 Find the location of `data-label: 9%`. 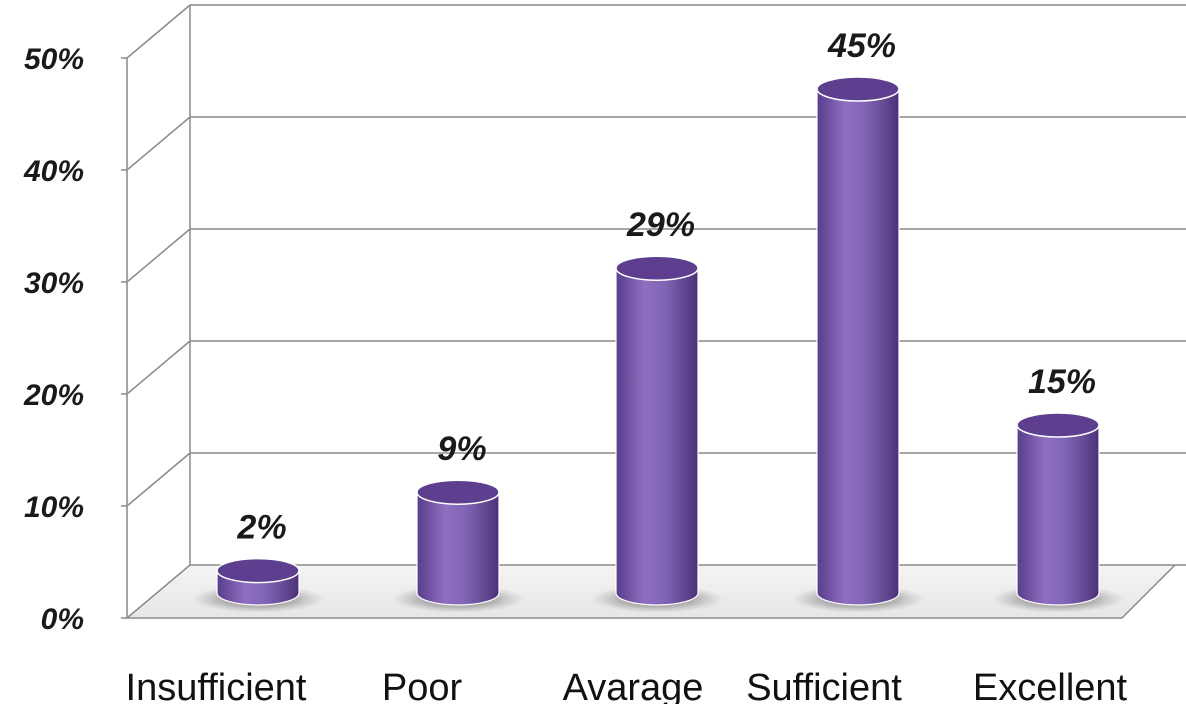

data-label: 9% is located at coordinates (461, 449).